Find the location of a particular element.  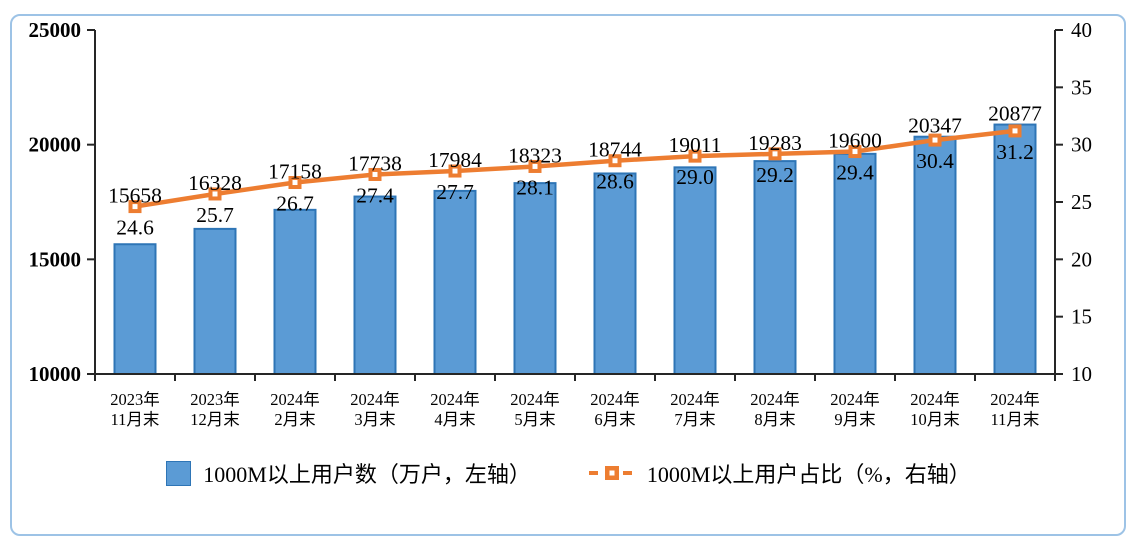

x-category-label-line2: 9月末 is located at coordinates (854, 419).